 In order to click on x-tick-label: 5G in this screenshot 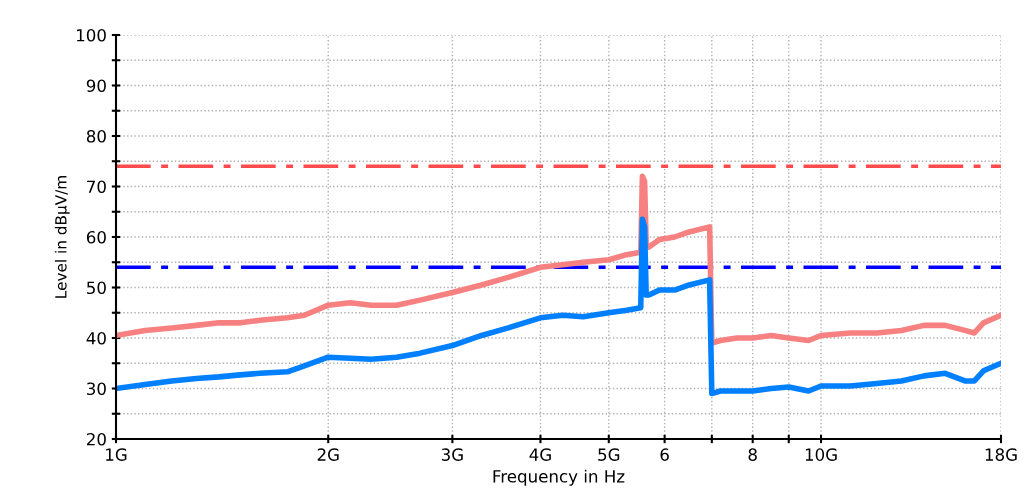, I will do `click(609, 454)`.